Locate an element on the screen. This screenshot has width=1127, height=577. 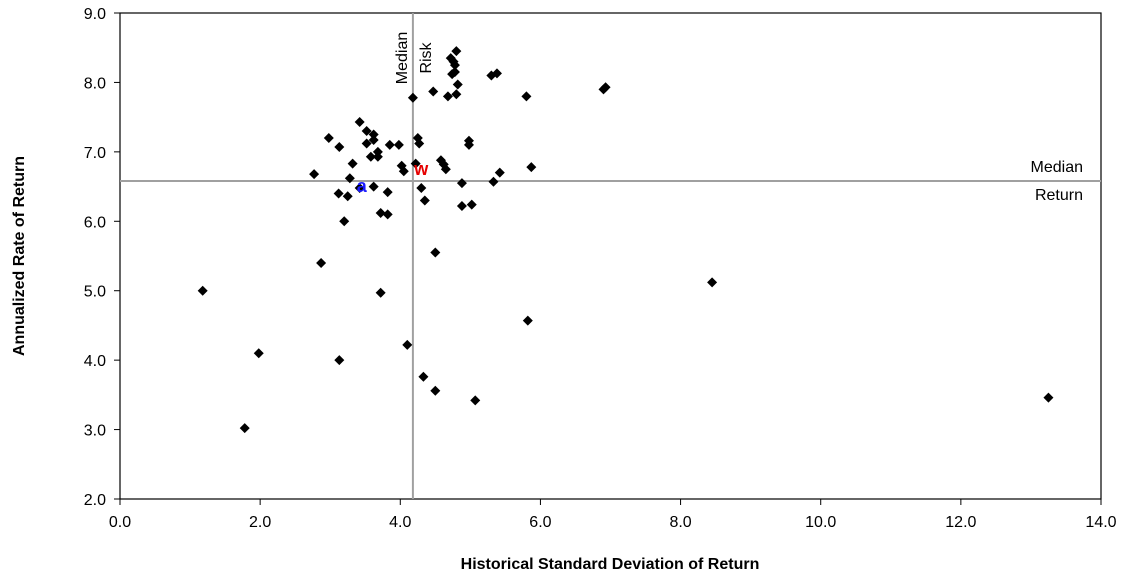
y-tick-label: 5.0 is located at coordinates (95, 292).